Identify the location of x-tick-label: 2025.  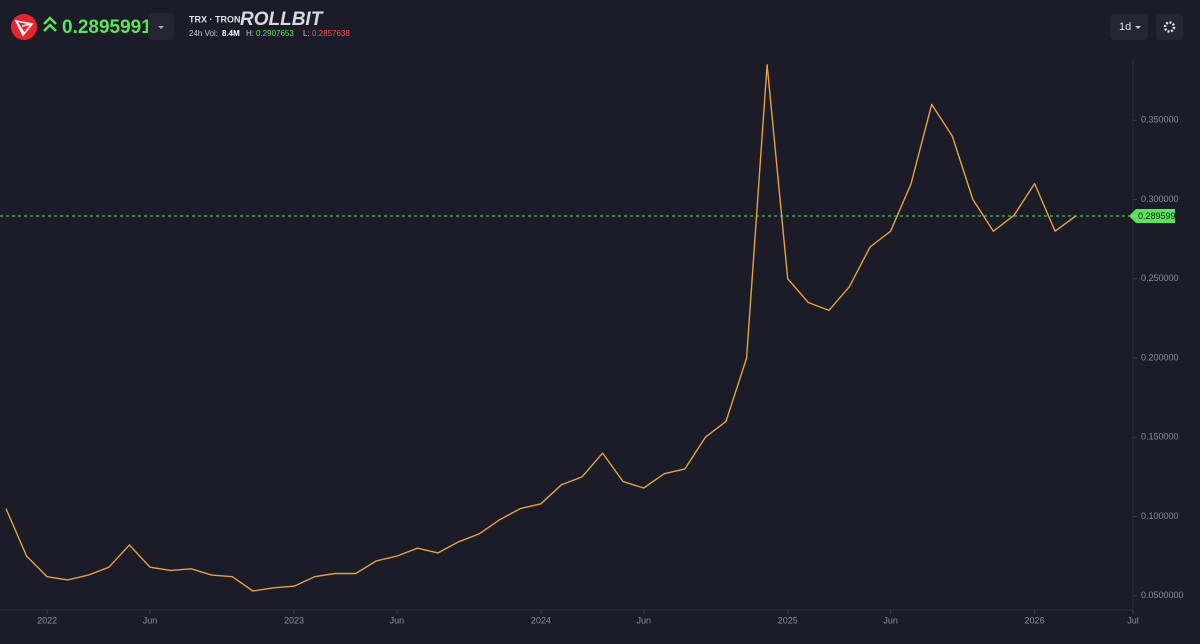
(788, 620).